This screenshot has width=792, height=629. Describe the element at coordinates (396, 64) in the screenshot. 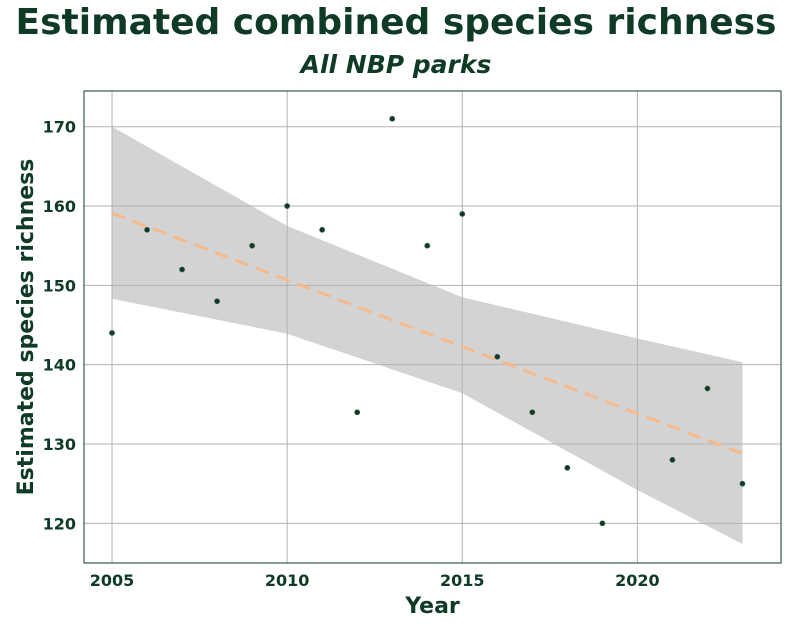

I see `chart-subtitle: All NBP parks` at that location.